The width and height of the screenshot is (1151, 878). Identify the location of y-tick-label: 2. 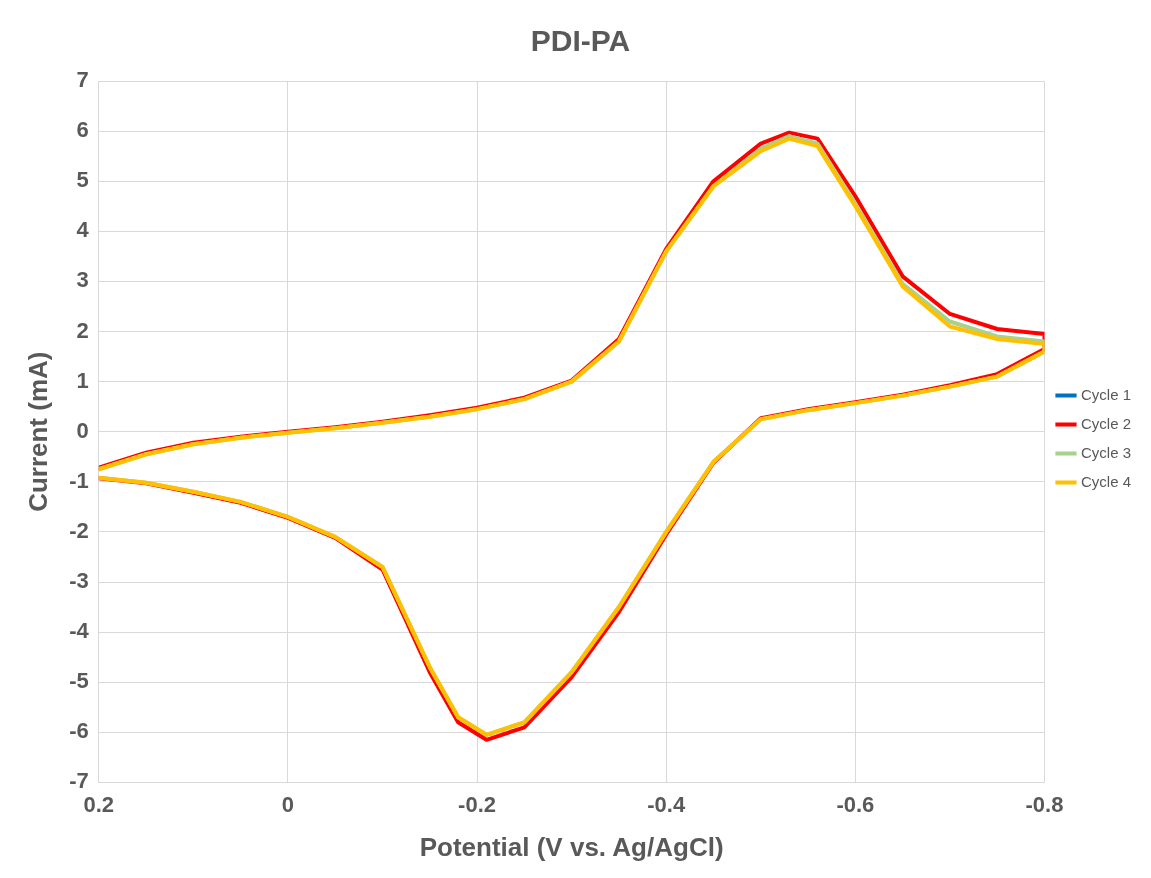
(82, 330).